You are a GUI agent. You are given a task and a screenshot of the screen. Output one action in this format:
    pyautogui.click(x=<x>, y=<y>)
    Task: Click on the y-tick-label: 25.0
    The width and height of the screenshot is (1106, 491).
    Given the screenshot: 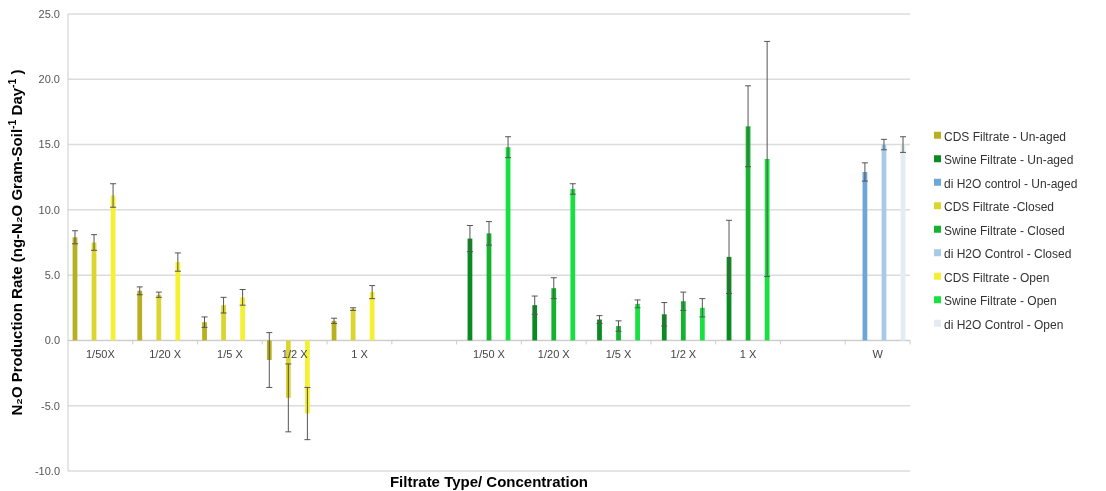 What is the action you would take?
    pyautogui.click(x=49, y=13)
    